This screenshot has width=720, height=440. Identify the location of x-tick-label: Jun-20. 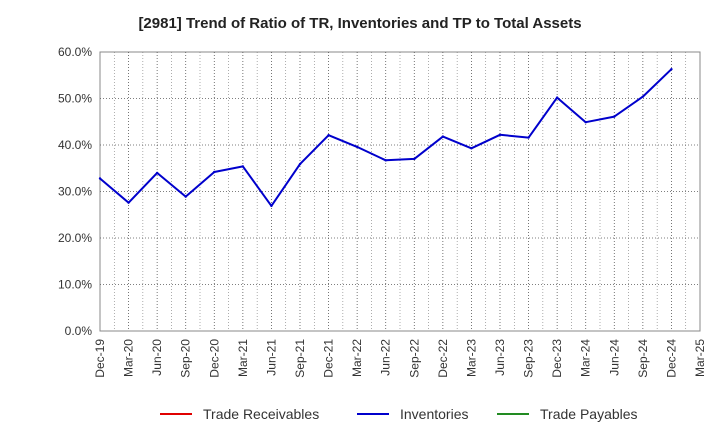
(157, 357).